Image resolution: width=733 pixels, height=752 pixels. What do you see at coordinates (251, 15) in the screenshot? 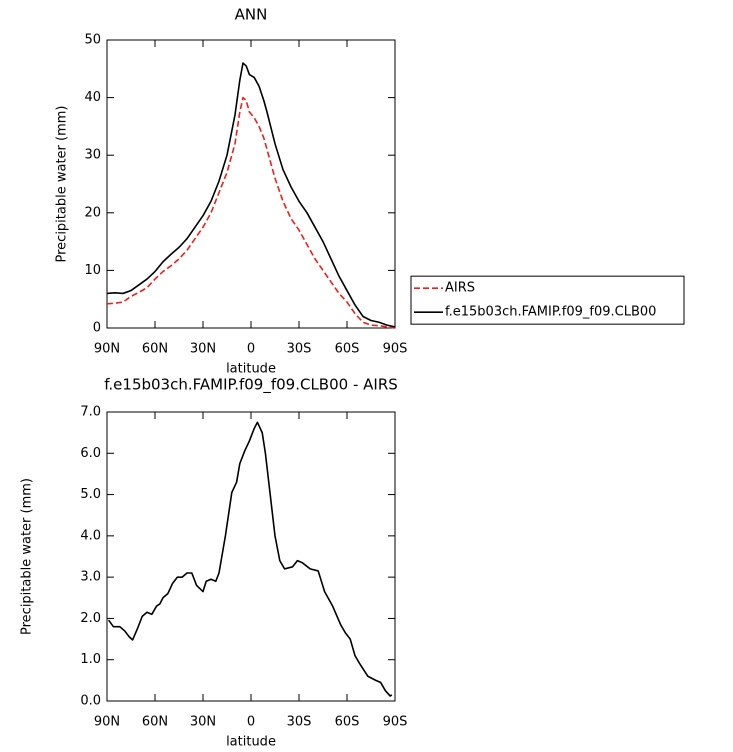
I see `chart-title: ANN` at bounding box center [251, 15].